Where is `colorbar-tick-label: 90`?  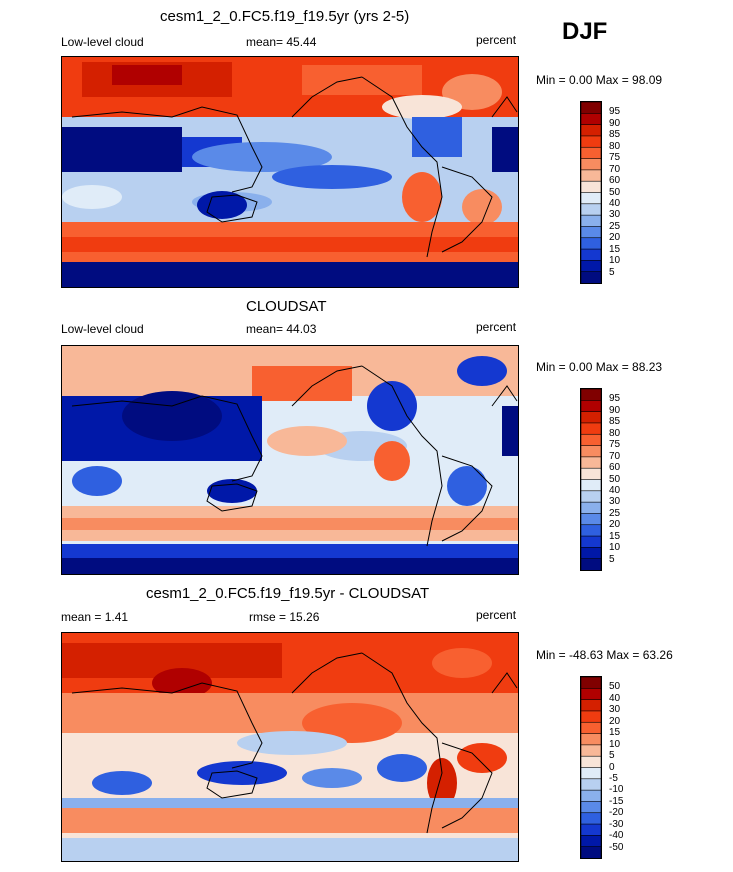
colorbar-tick-label: 90 is located at coordinates (615, 410).